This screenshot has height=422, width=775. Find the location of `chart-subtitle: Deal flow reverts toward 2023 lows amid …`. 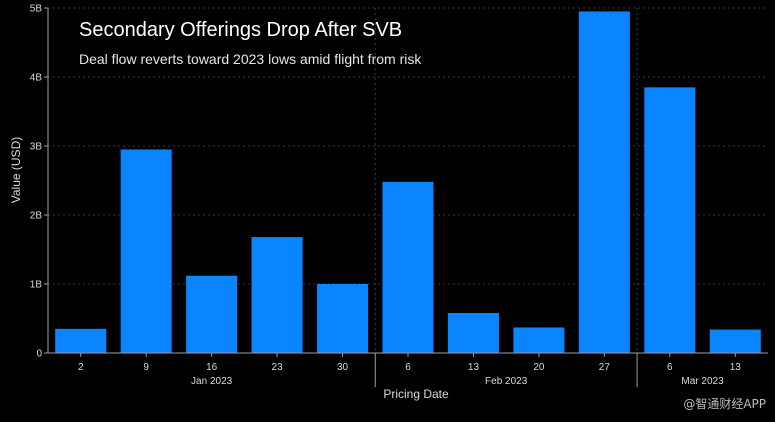

chart-subtitle: Deal flow reverts toward 2023 lows amid … is located at coordinates (250, 59).